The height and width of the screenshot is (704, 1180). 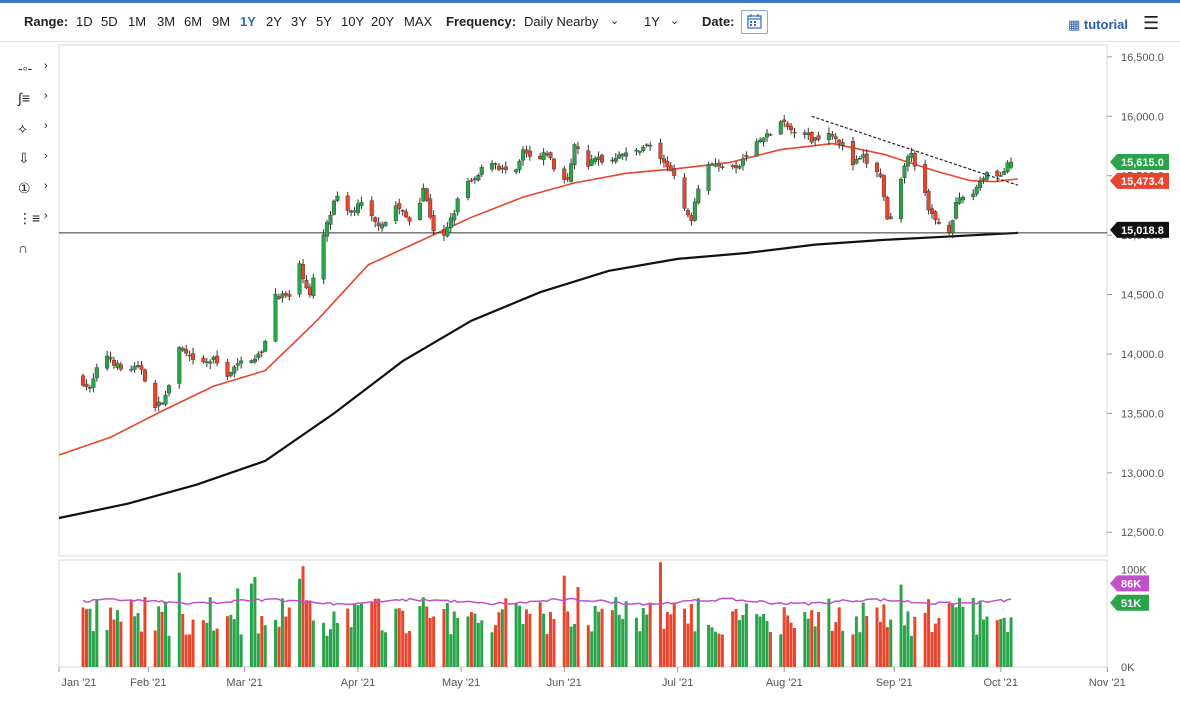 I want to click on sidebar-tool-shapes: ⟡ ›, so click(x=36, y=131).